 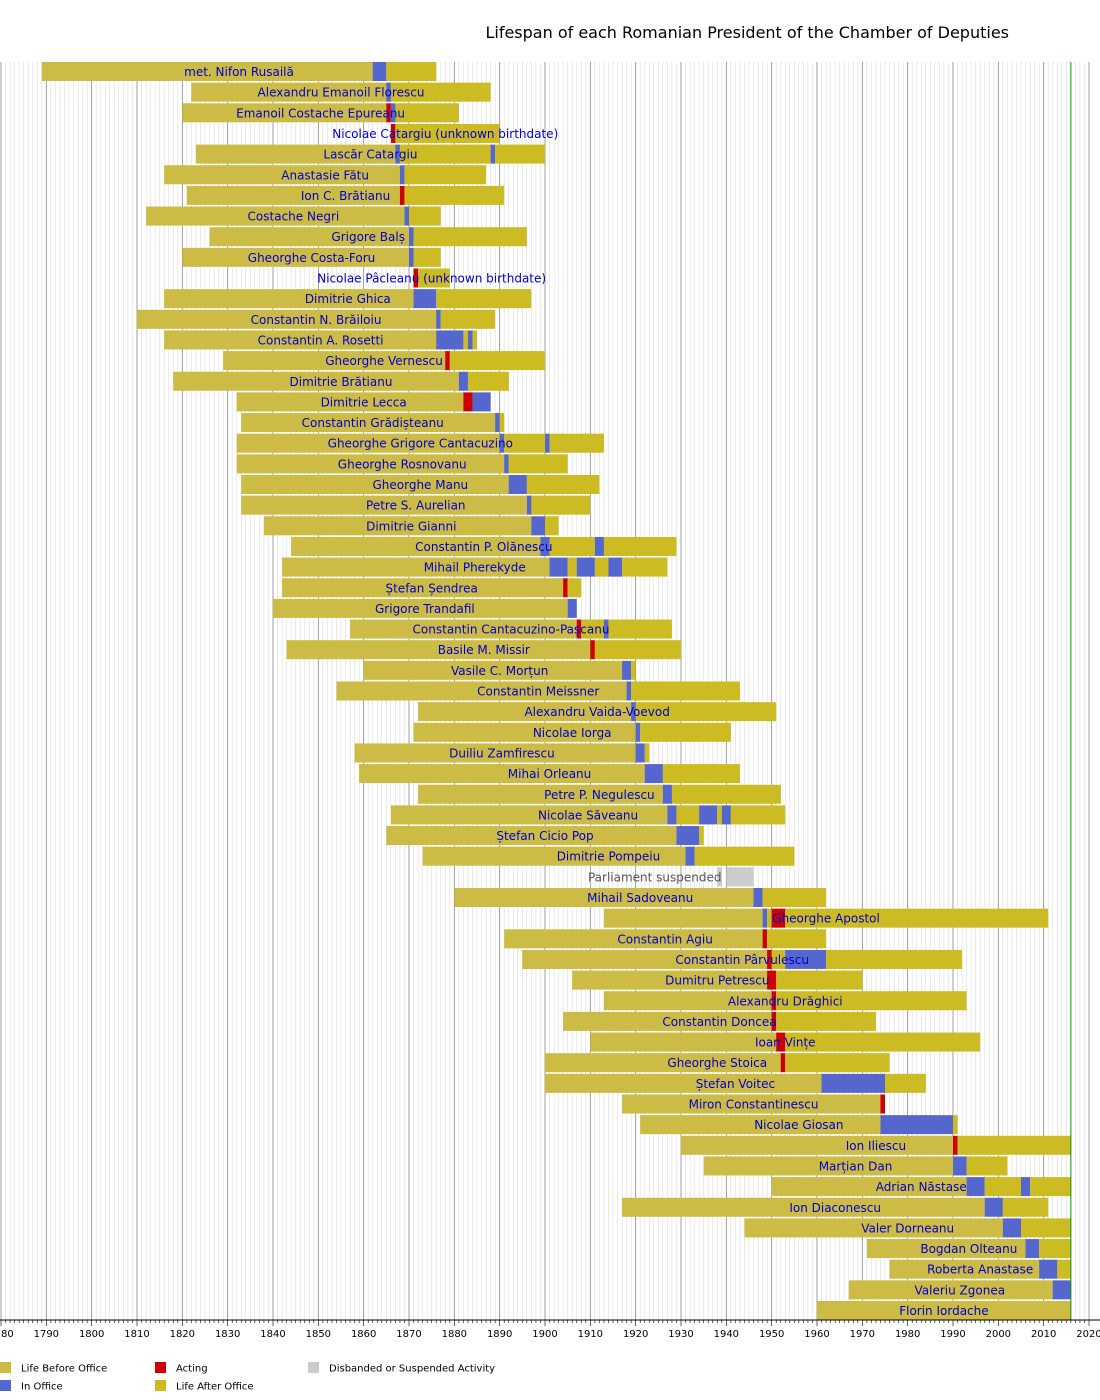 What do you see at coordinates (499, 671) in the screenshot?
I see `bar-label: Vasile C. Morțun` at bounding box center [499, 671].